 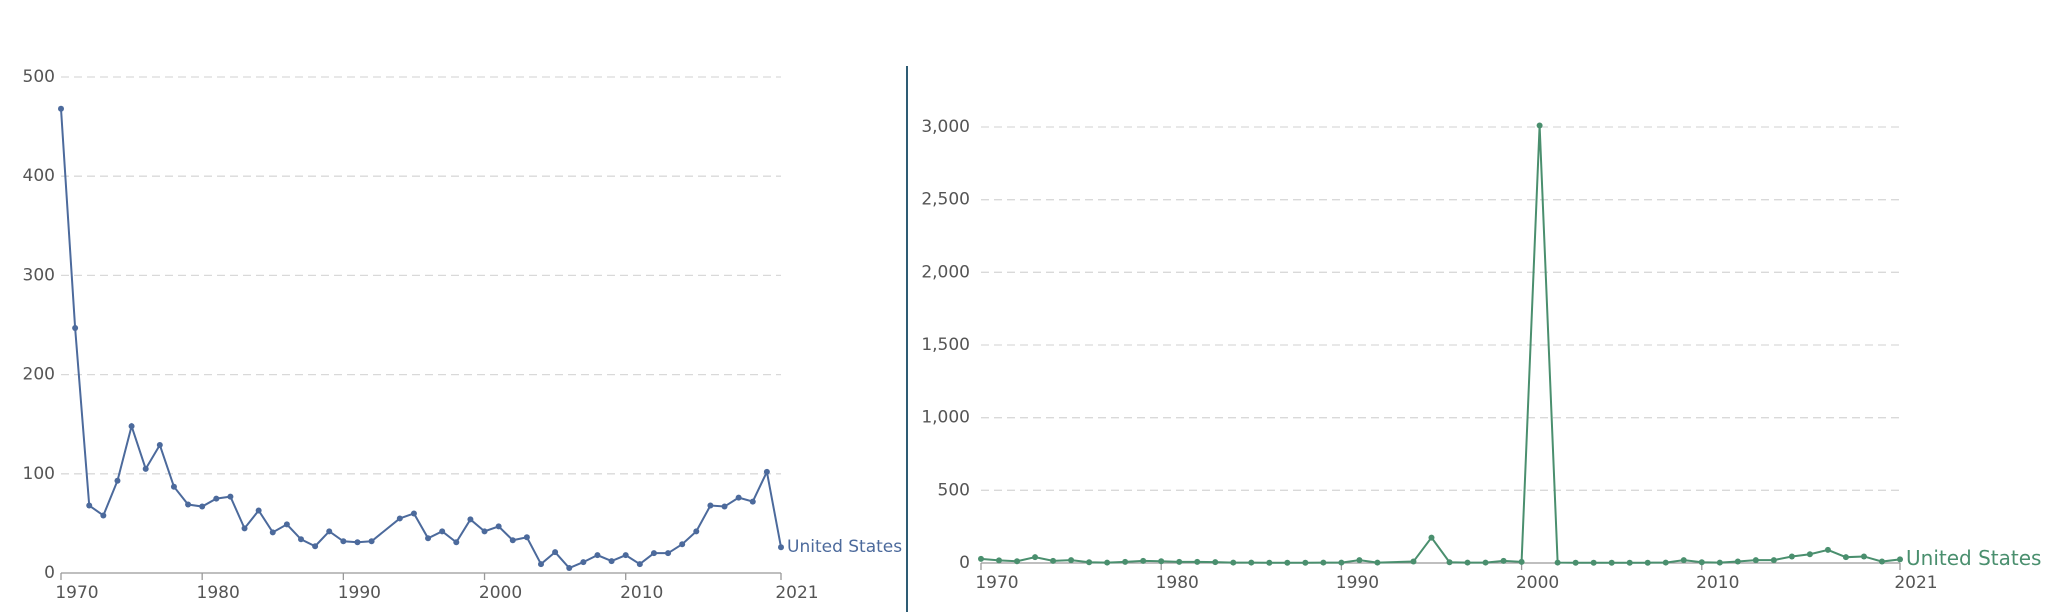 I want to click on y-tick-label: 2,000, so click(x=945, y=272).